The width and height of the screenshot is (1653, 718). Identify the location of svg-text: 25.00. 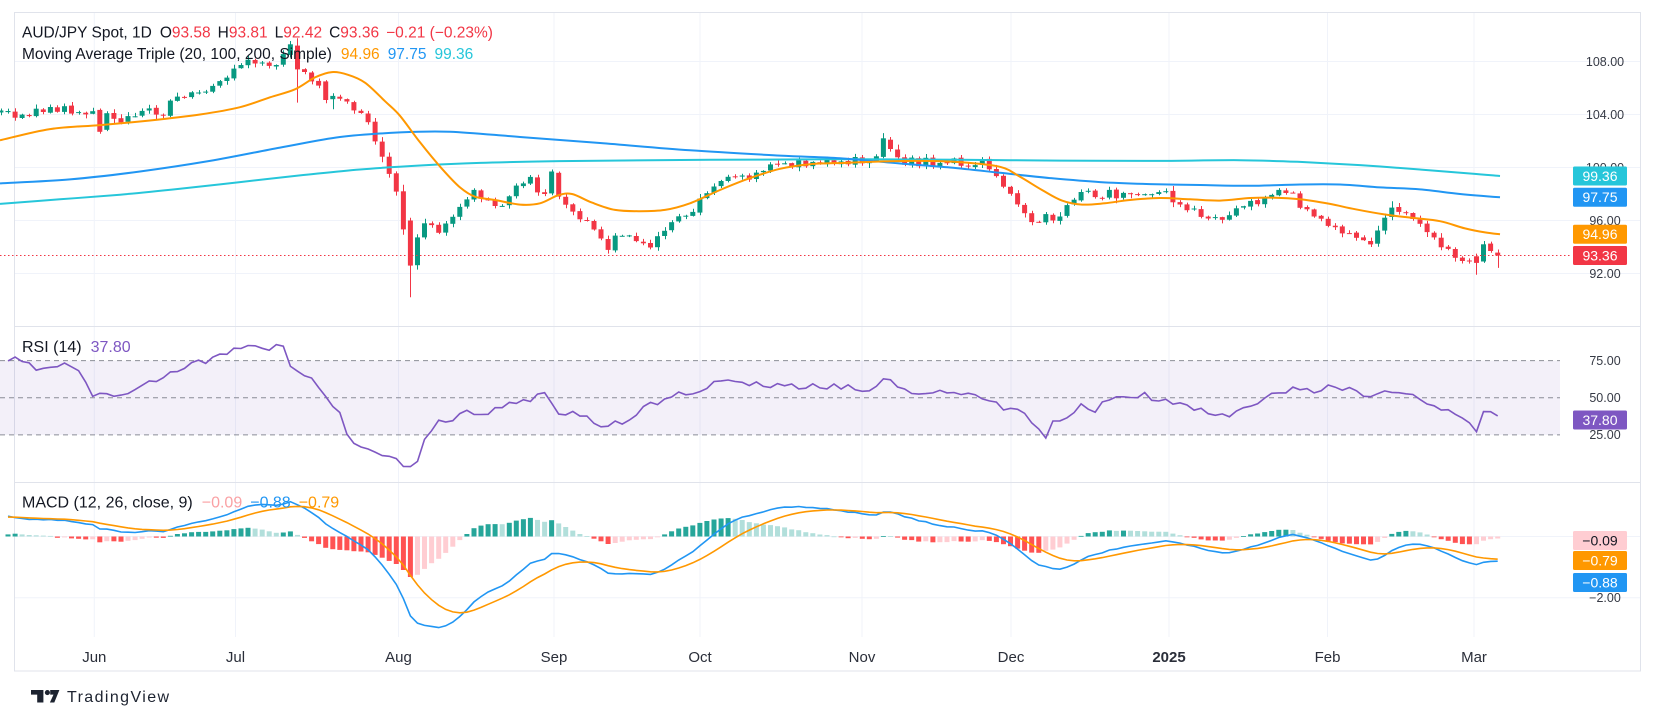
(1604, 435).